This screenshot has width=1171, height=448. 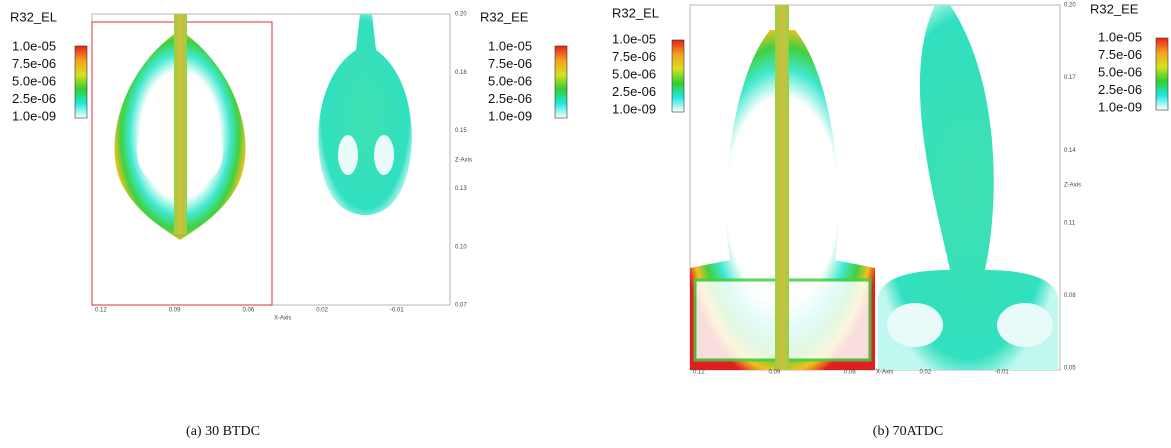 I want to click on z-tick-label: 0.17, so click(x=1070, y=78).